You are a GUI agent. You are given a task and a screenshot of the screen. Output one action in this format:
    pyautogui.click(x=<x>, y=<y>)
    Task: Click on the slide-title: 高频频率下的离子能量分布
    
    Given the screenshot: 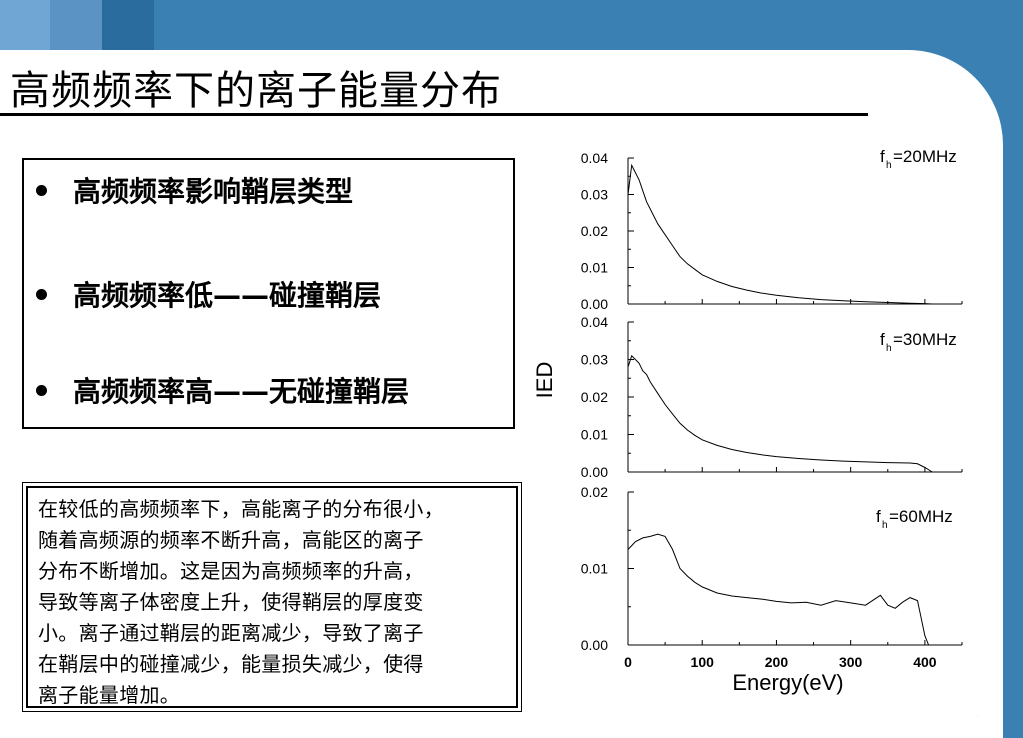 What is the action you would take?
    pyautogui.click(x=256, y=91)
    